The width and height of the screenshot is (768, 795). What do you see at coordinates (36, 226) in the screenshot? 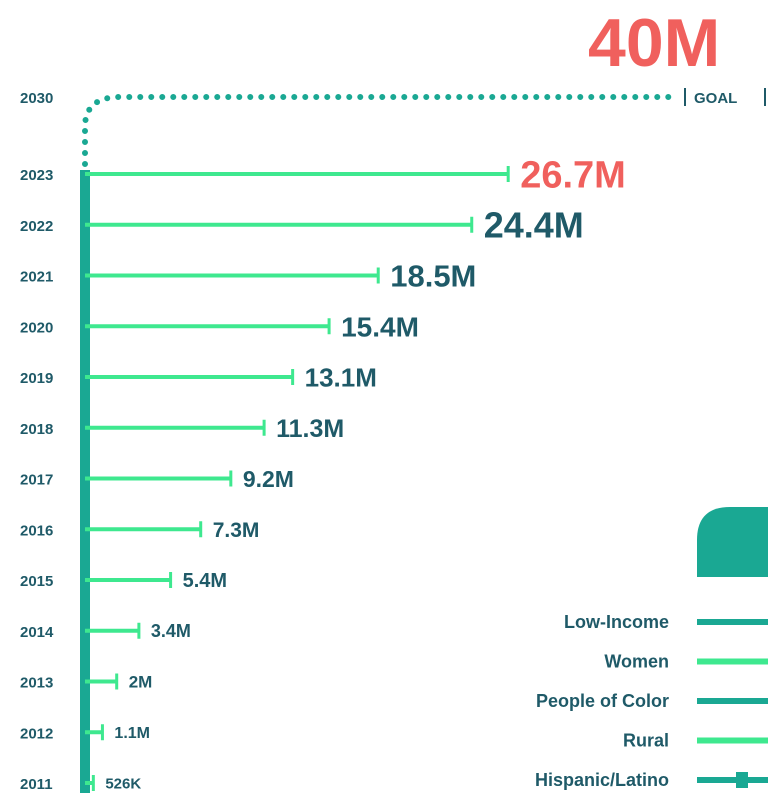
I see `year-label-2022: 2022` at bounding box center [36, 226].